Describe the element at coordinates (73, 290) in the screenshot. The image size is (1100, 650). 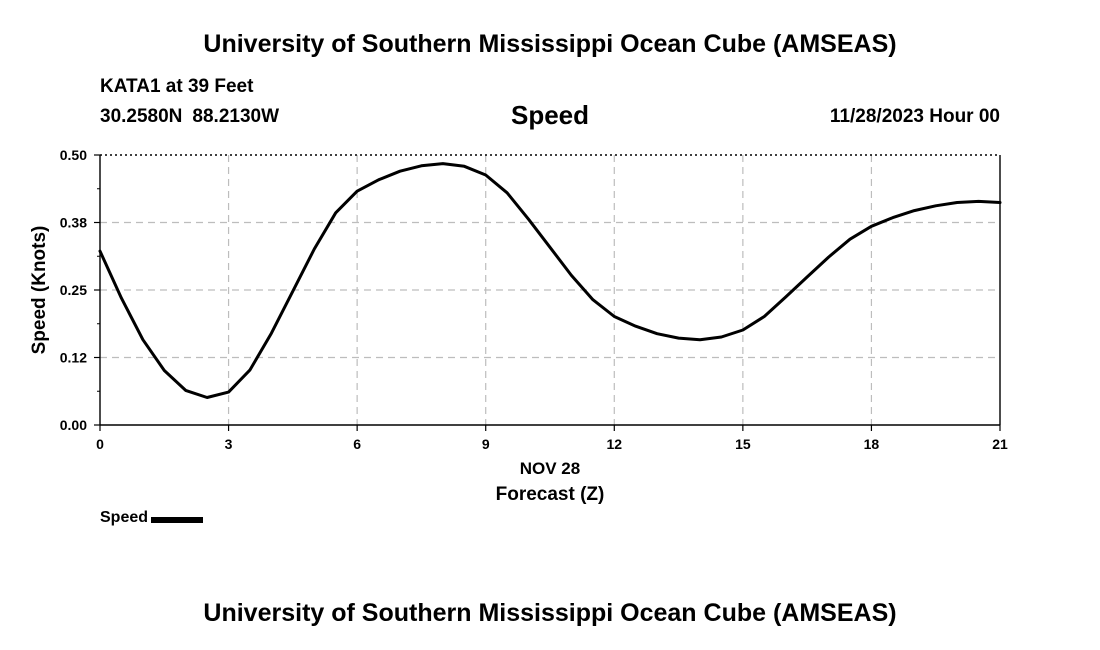
I see `y-tick-label: 0.25` at that location.